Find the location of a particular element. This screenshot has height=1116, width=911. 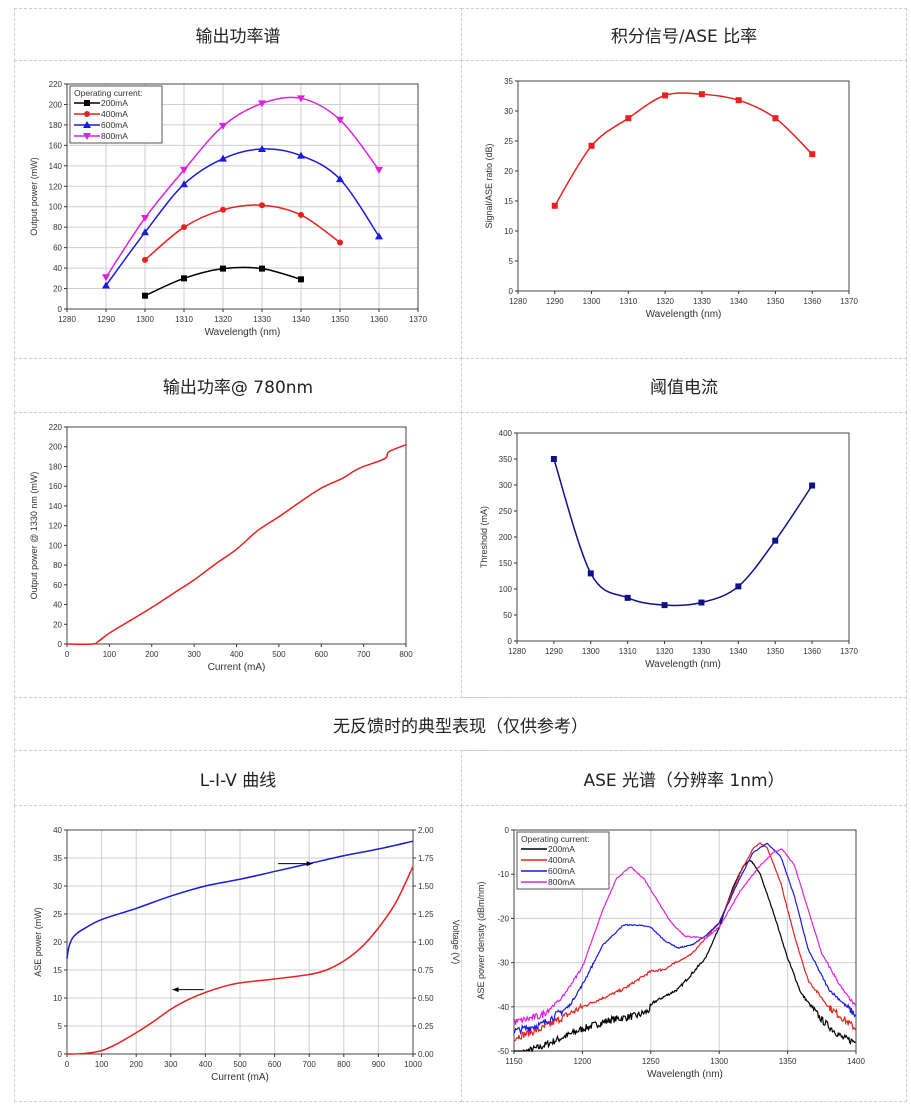

x-tick-label: 1280 is located at coordinates (517, 651).